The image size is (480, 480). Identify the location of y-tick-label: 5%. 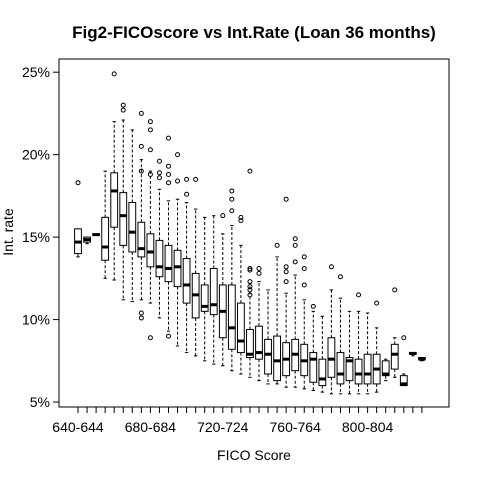
(40, 402).